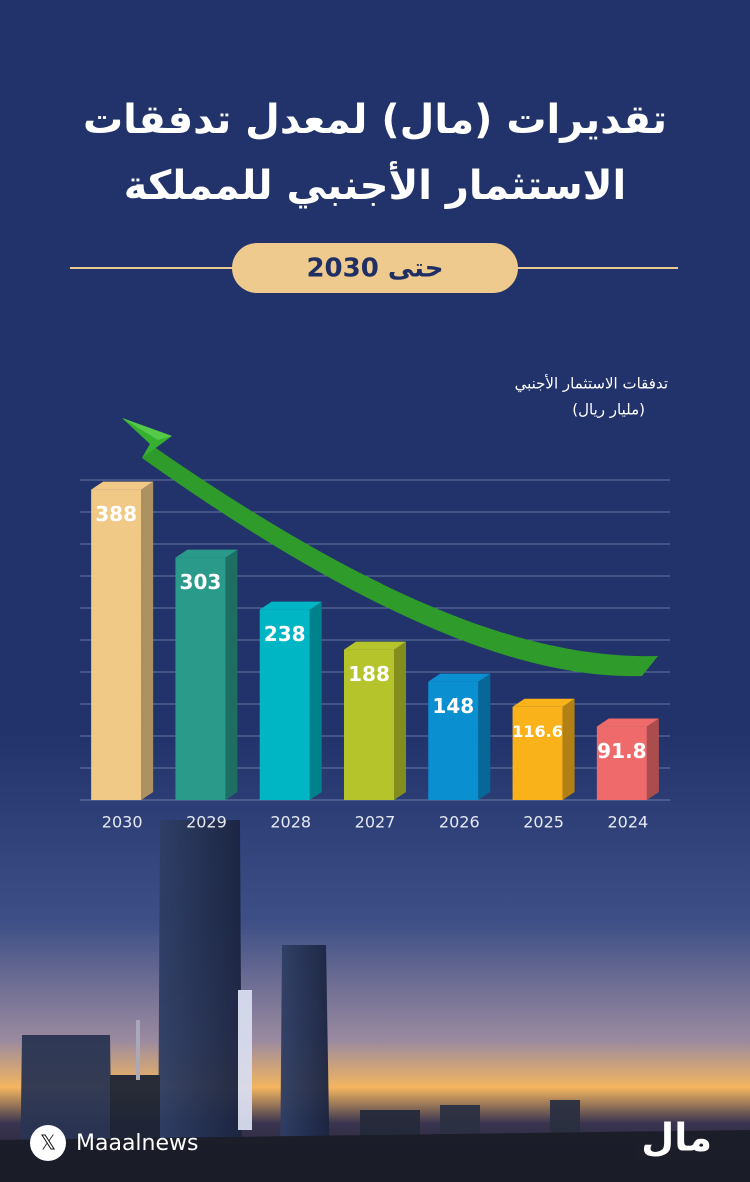  I want to click on y-axis-label: تدفقات الاستثمار الأجنبي, so click(591, 384).